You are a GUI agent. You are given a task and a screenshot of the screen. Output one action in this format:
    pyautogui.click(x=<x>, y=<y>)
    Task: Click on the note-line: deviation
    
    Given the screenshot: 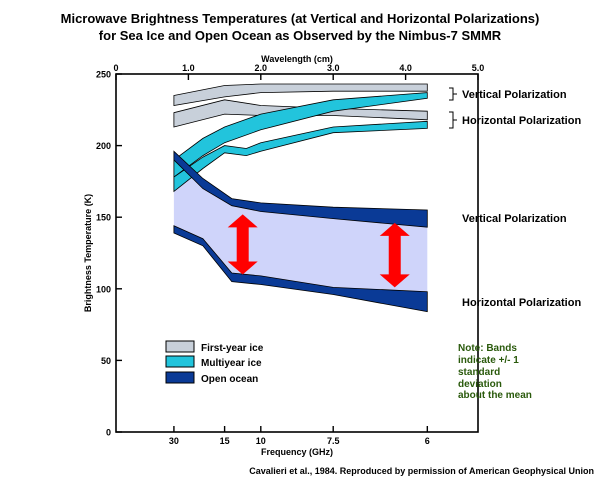 What is the action you would take?
    pyautogui.click(x=480, y=384)
    